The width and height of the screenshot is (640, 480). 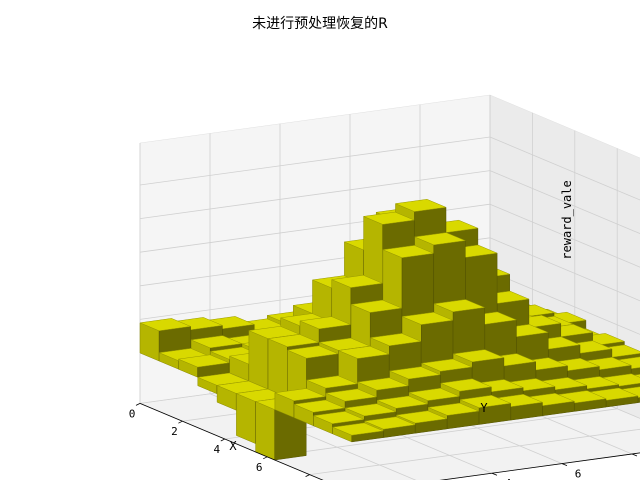 I want to click on y-axis-line, so click(x=539, y=466).